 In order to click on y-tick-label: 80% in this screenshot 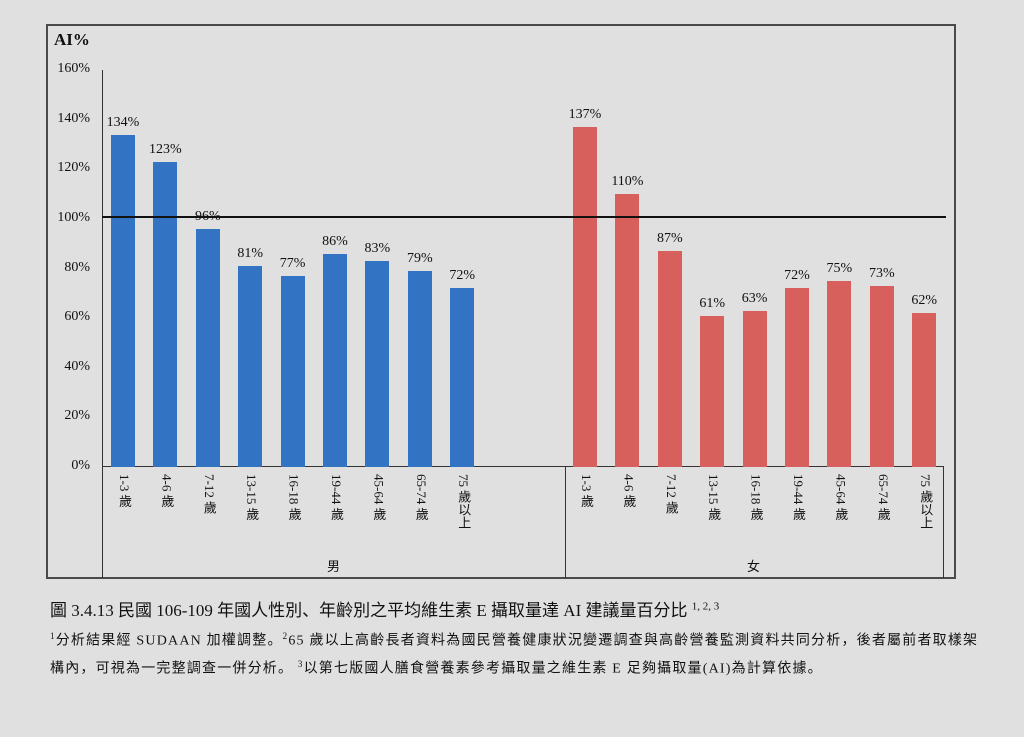, I will do `click(77, 267)`.